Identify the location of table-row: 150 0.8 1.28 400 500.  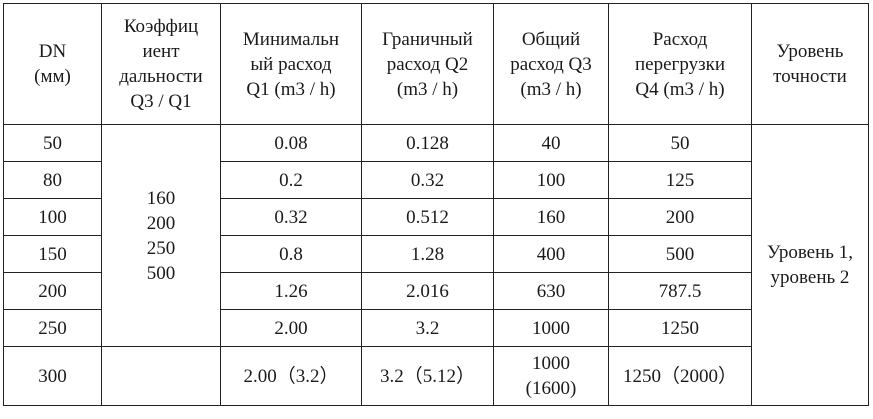
(436, 254).